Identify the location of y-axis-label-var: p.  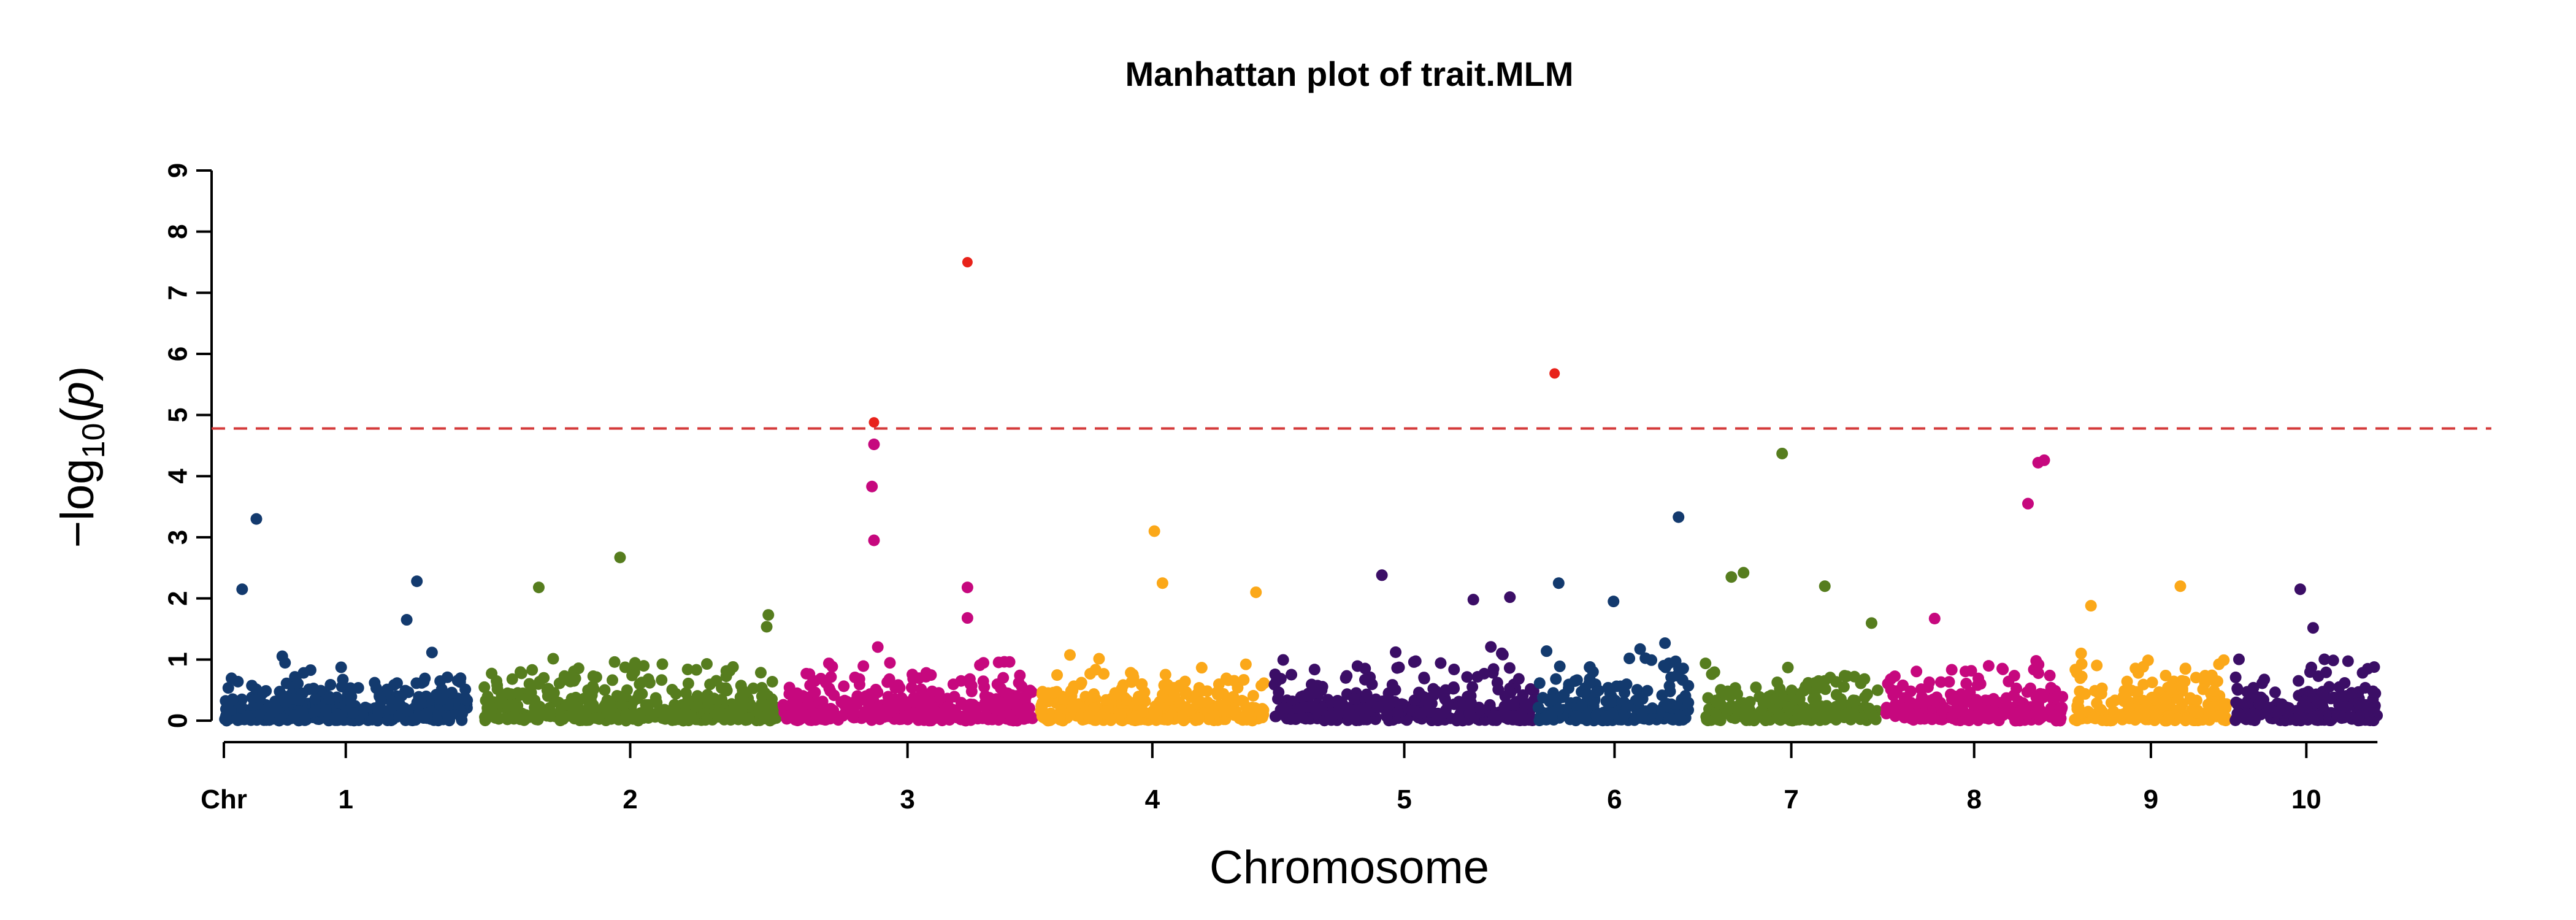
(78, 394).